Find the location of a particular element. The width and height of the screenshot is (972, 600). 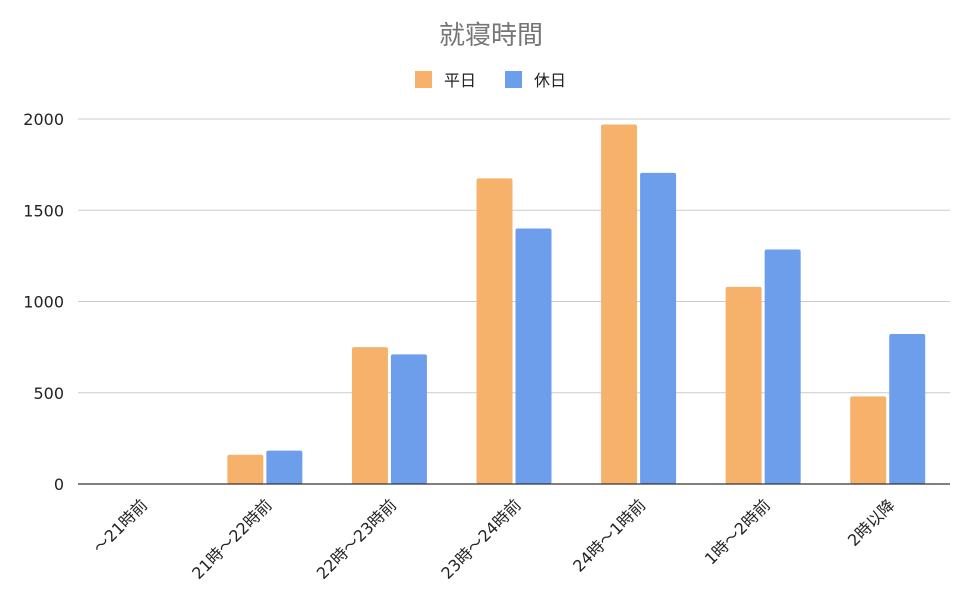

x-tick-label-2: 22時〜23時前 is located at coordinates (356, 538).